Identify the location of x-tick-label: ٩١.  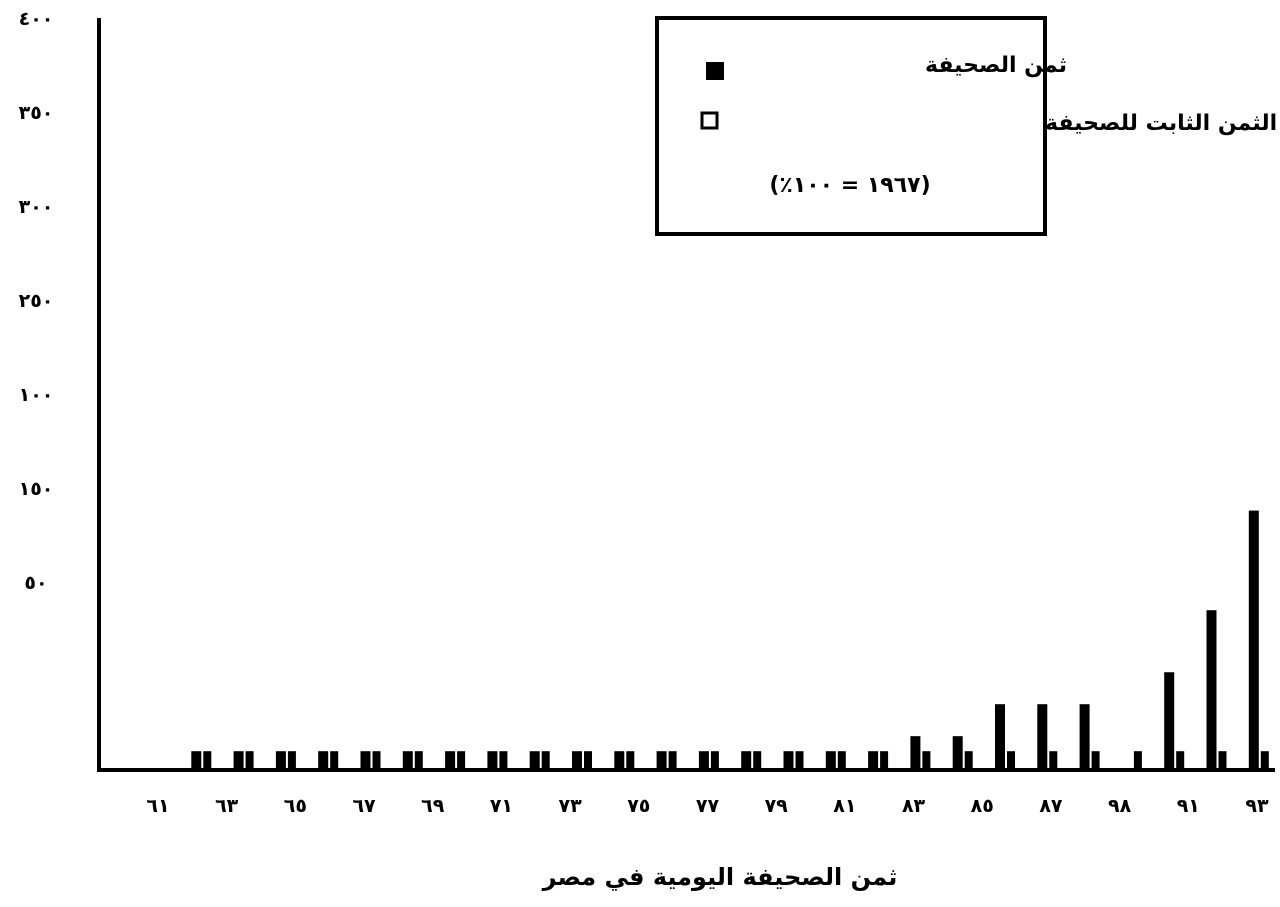
(1188, 806).